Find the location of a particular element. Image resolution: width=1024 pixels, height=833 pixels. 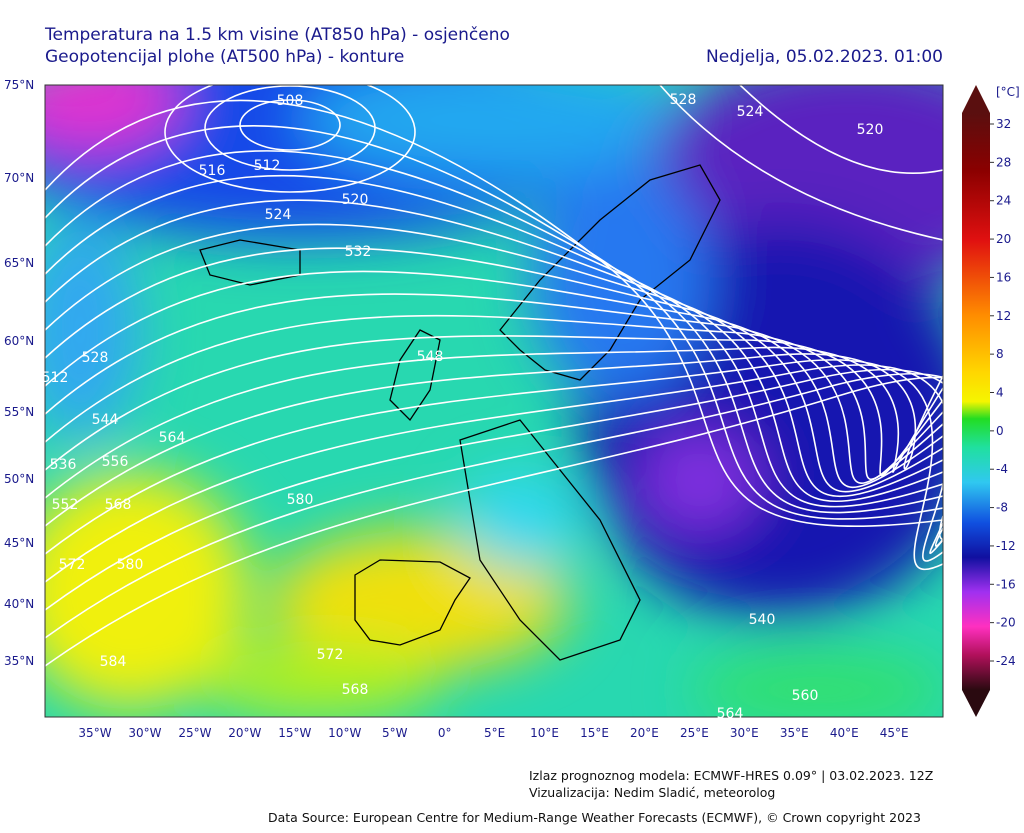

colorbar-tick-label: -16 is located at coordinates (1006, 584).